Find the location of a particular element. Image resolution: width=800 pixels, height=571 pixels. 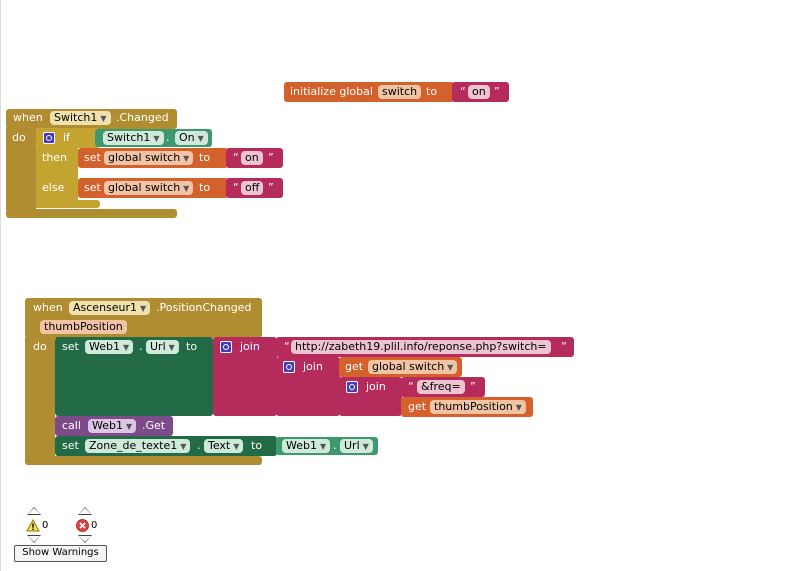

cond-component-dropdown: Switch1 ▼ is located at coordinates (133, 138).